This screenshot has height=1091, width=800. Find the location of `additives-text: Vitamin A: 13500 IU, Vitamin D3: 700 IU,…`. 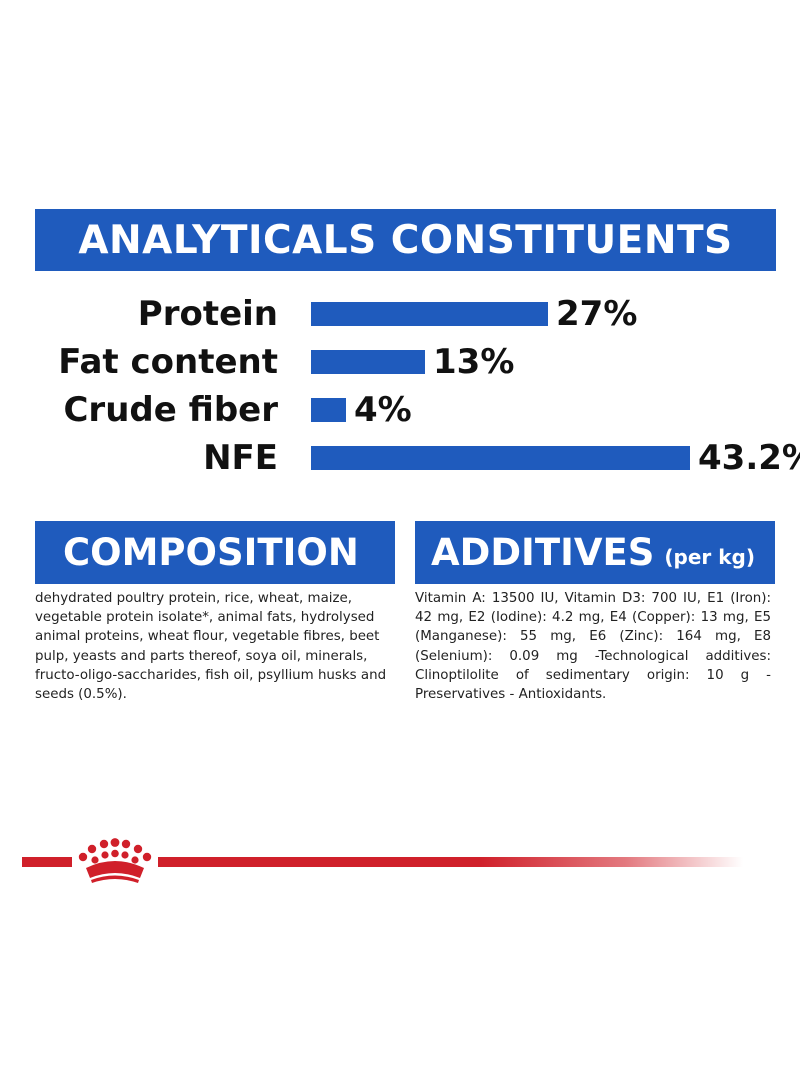

additives-text: Vitamin A: 13500 IU, Vitamin D3: 700 IU,… is located at coordinates (593, 647).